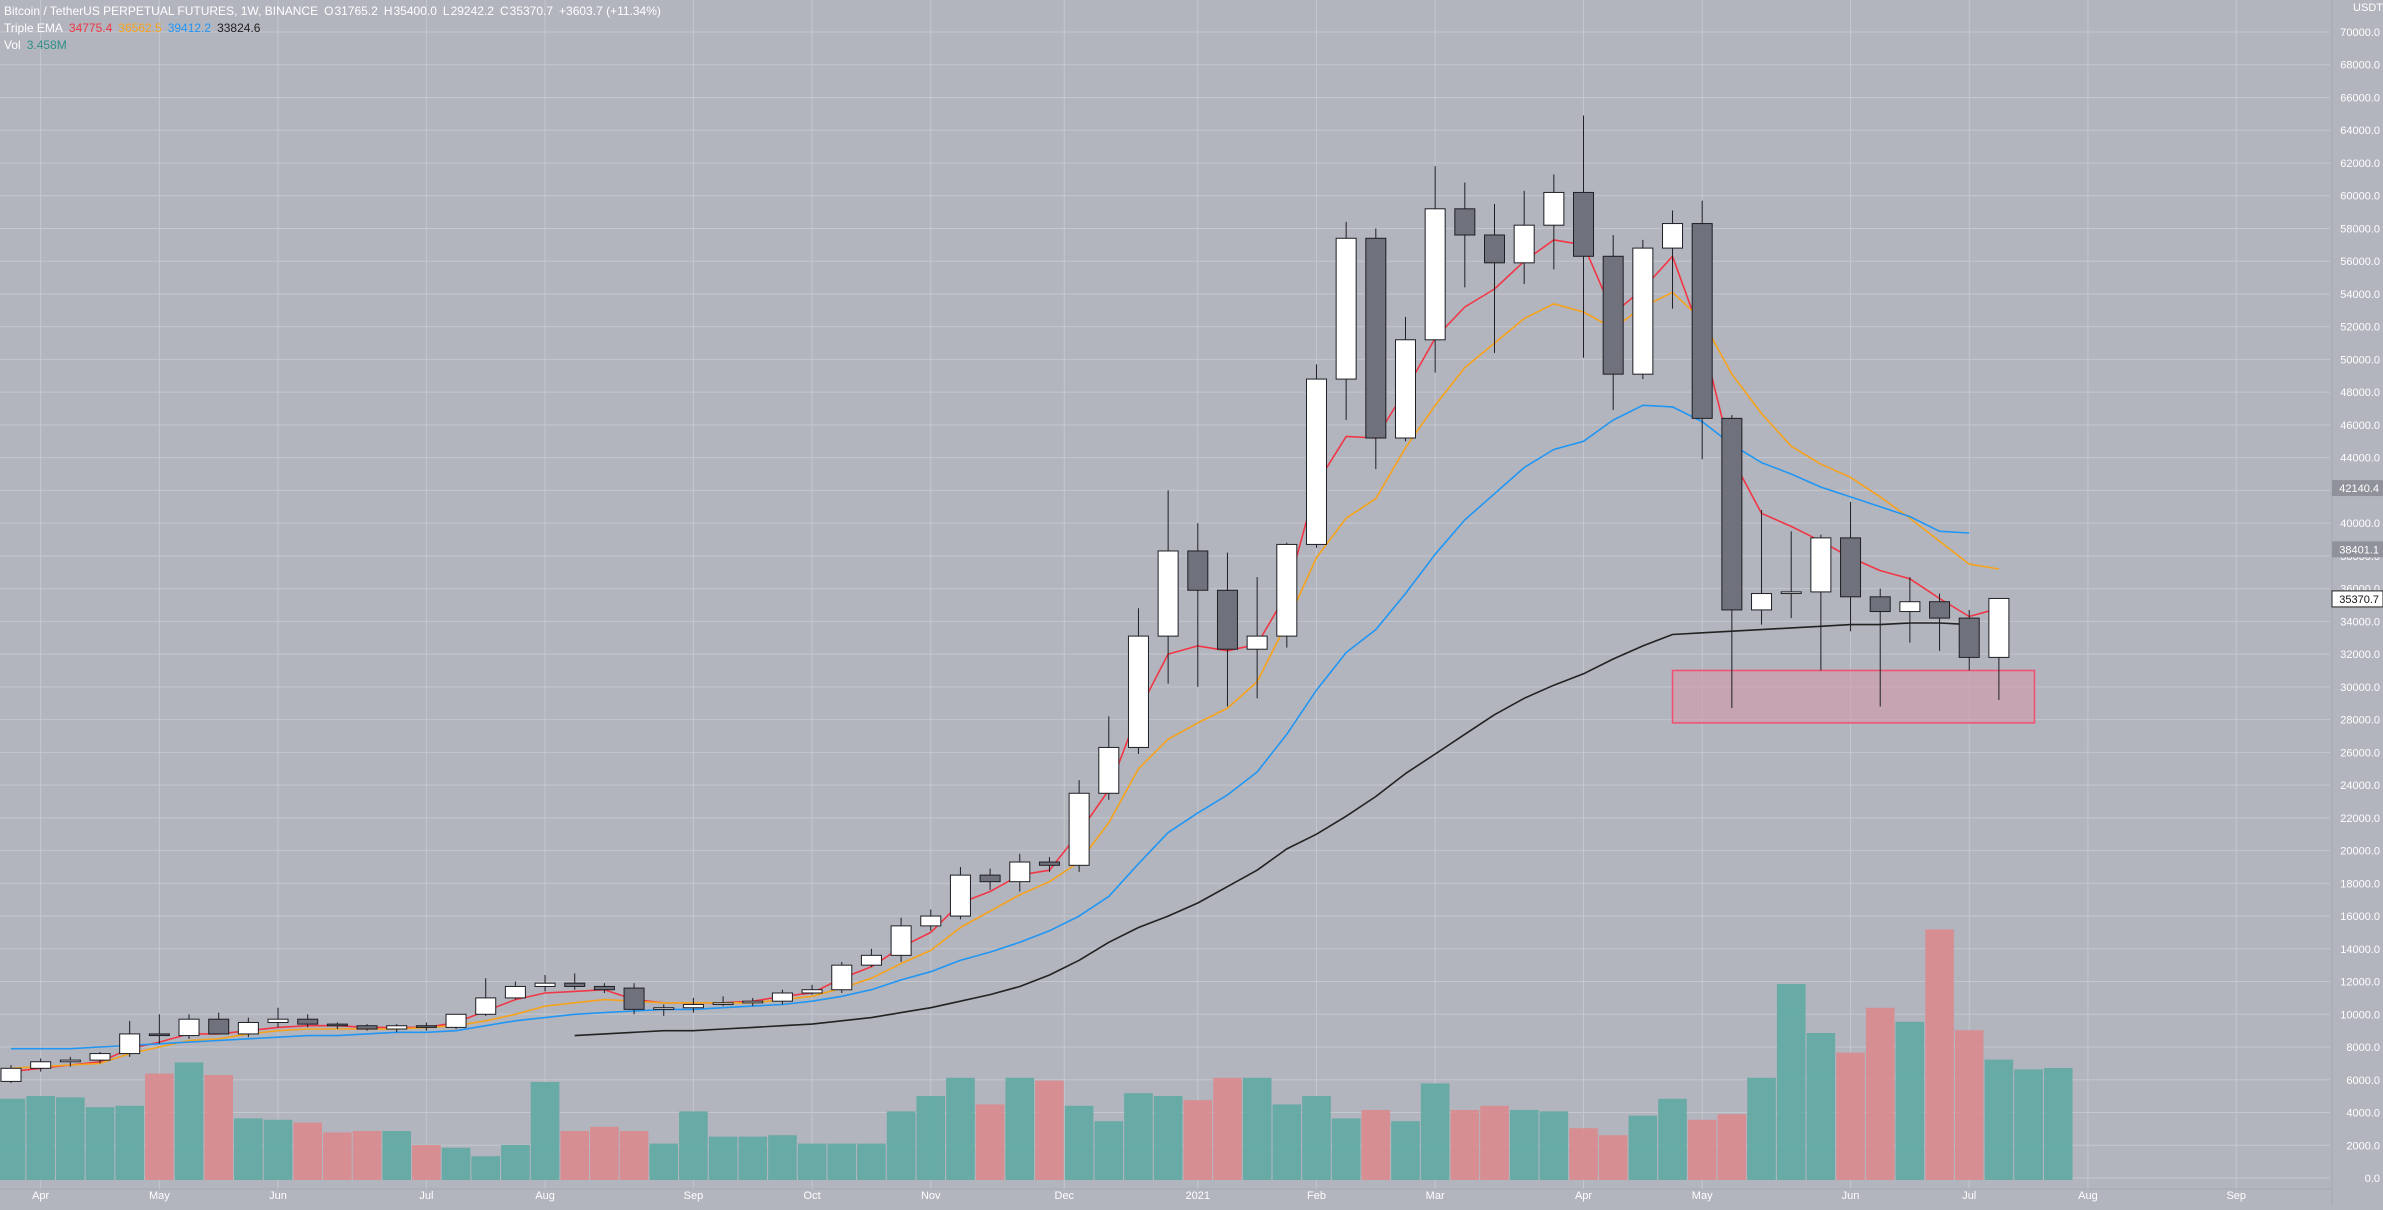 This screenshot has width=2383, height=1210. What do you see at coordinates (410, 11) in the screenshot?
I see `legend-high: H35400.0` at bounding box center [410, 11].